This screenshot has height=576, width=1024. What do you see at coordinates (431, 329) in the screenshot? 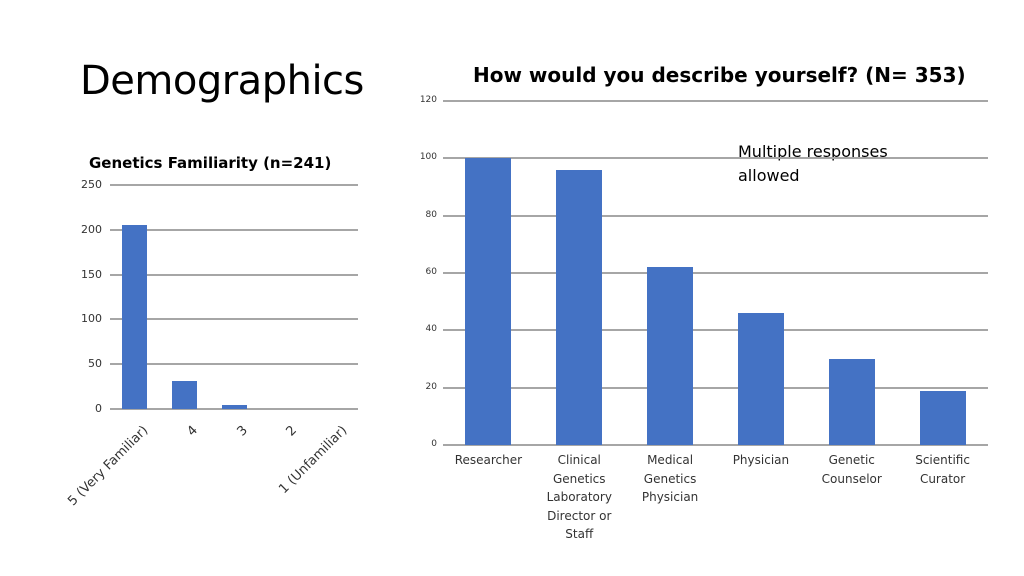
I see `y-tick-label: 40` at bounding box center [431, 329].